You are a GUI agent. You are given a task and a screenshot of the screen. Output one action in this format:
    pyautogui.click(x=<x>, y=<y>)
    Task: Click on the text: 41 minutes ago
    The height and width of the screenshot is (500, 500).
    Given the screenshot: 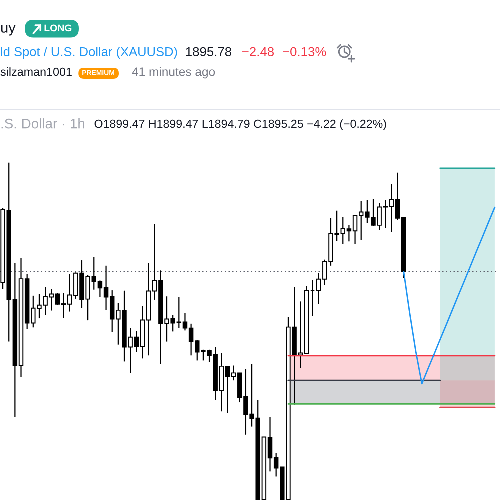 What is the action you would take?
    pyautogui.click(x=174, y=73)
    